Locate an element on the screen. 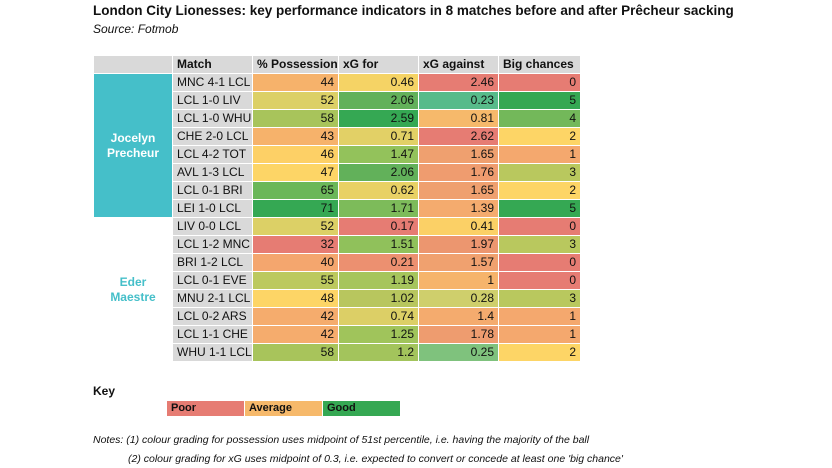 This screenshot has width=832, height=468. value-cell: 44 is located at coordinates (295, 82).